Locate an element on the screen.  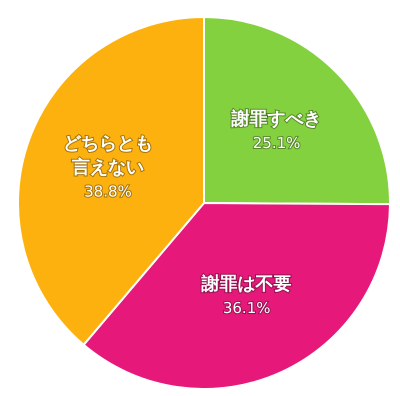
slice-label: どちらとも言えない is located at coordinates (107, 155).